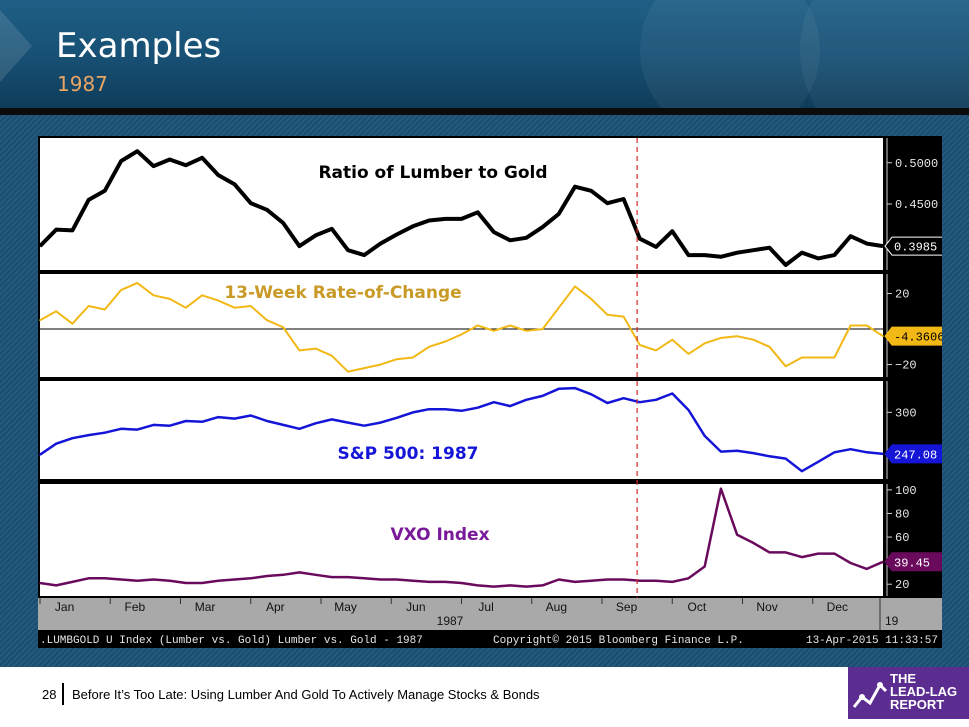  What do you see at coordinates (484, 111) in the screenshot?
I see `header-rule` at bounding box center [484, 111].